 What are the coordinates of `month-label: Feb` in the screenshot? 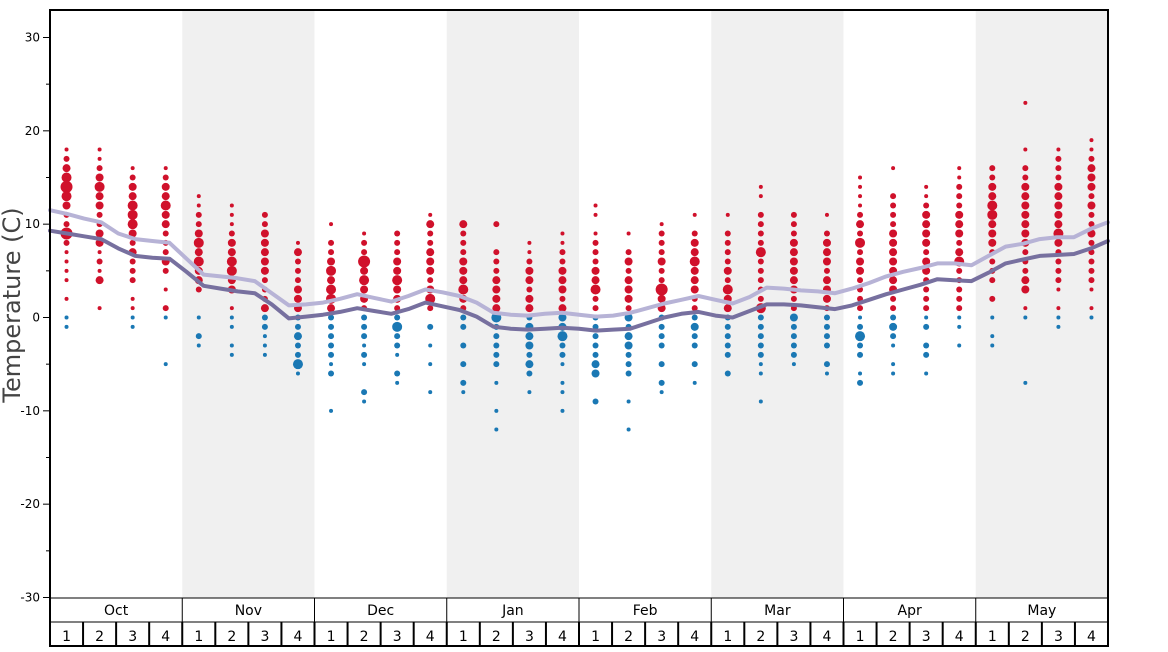 It's located at (645, 611).